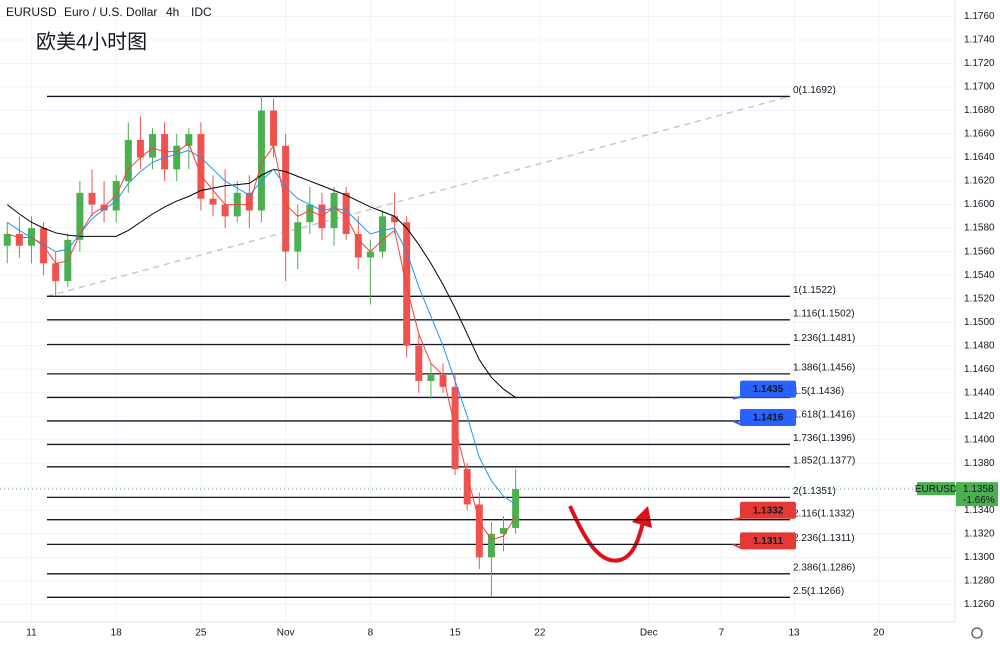 This screenshot has width=1000, height=648. I want to click on x-tick-label: Nov, so click(286, 633).